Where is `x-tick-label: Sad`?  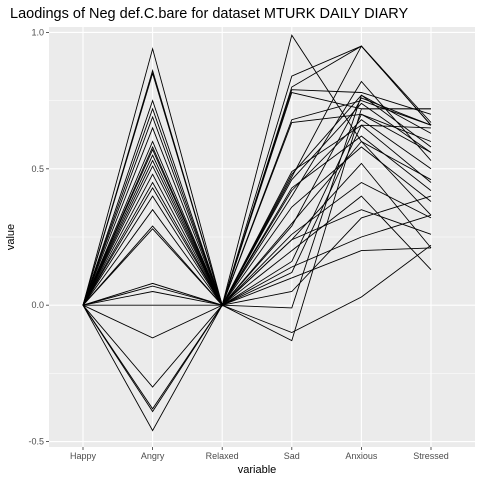 x-tick-label: Sad is located at coordinates (292, 456).